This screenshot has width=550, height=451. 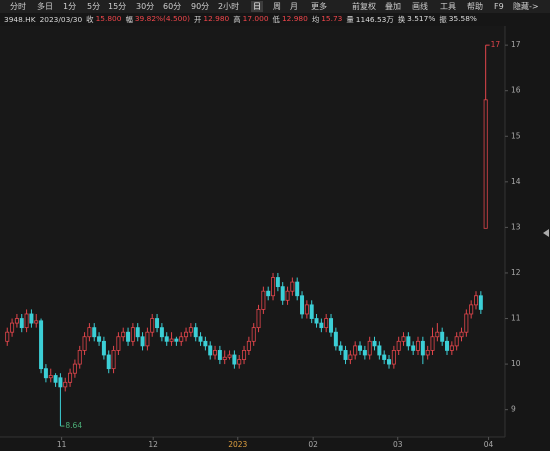 What do you see at coordinates (94, 6) in the screenshot?
I see `toolbar-button: 5分` at bounding box center [94, 6].